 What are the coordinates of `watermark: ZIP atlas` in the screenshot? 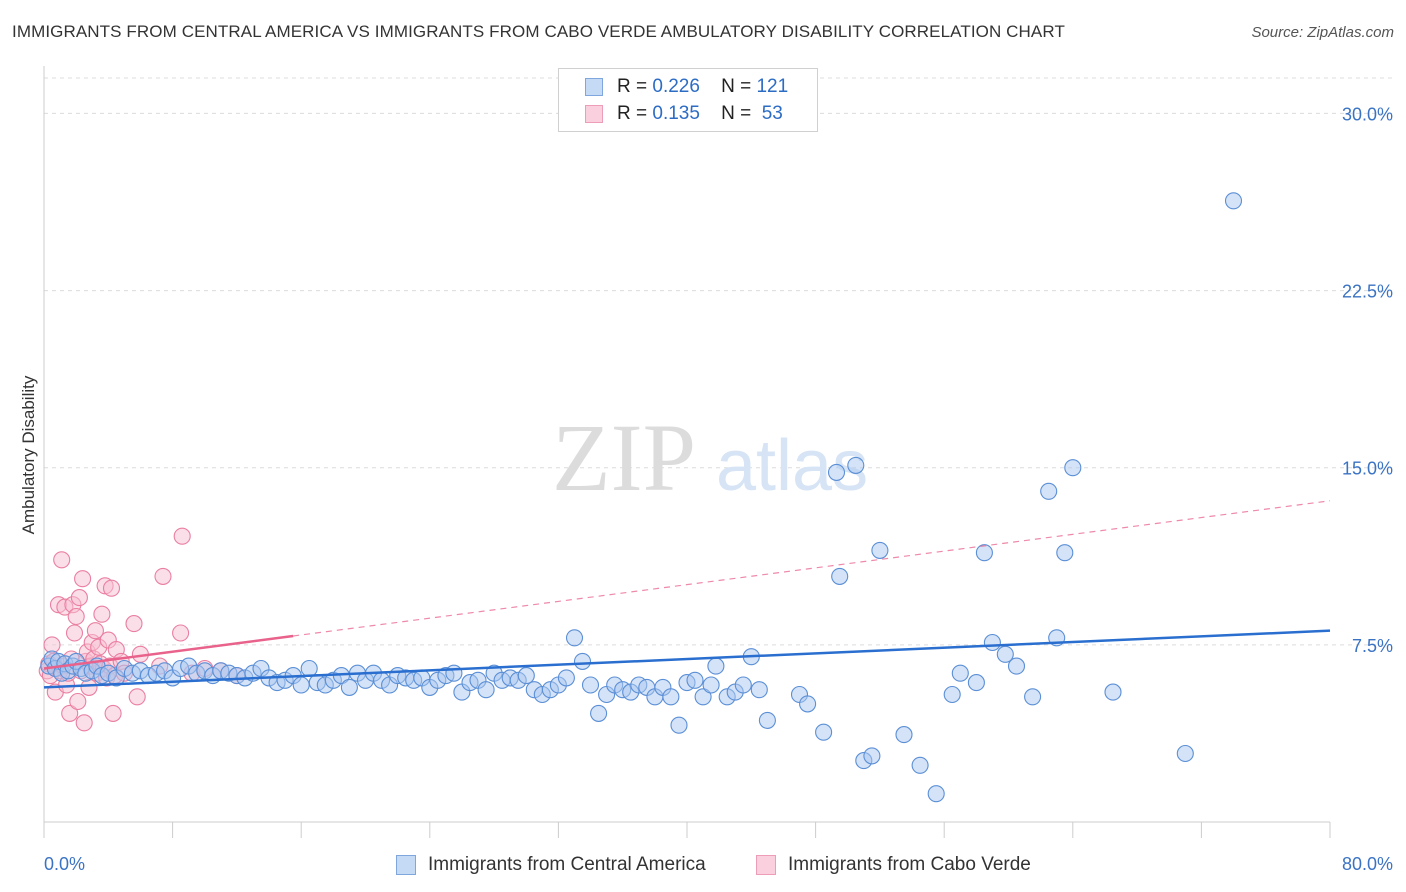 It's located at (710, 457).